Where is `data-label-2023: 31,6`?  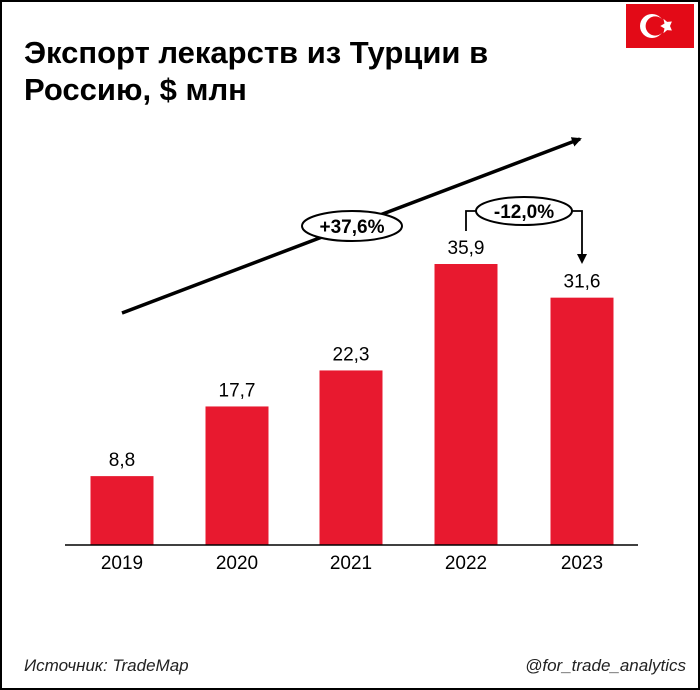
data-label-2023: 31,6 is located at coordinates (582, 282).